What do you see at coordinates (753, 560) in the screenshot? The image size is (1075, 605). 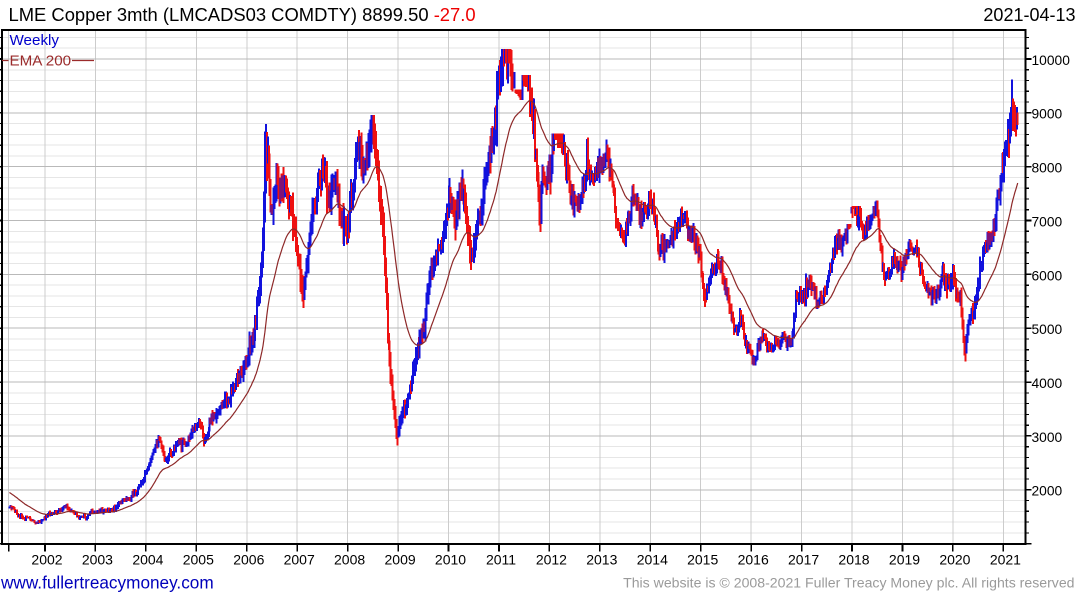 I see `svg-text: 2016` at bounding box center [753, 560].